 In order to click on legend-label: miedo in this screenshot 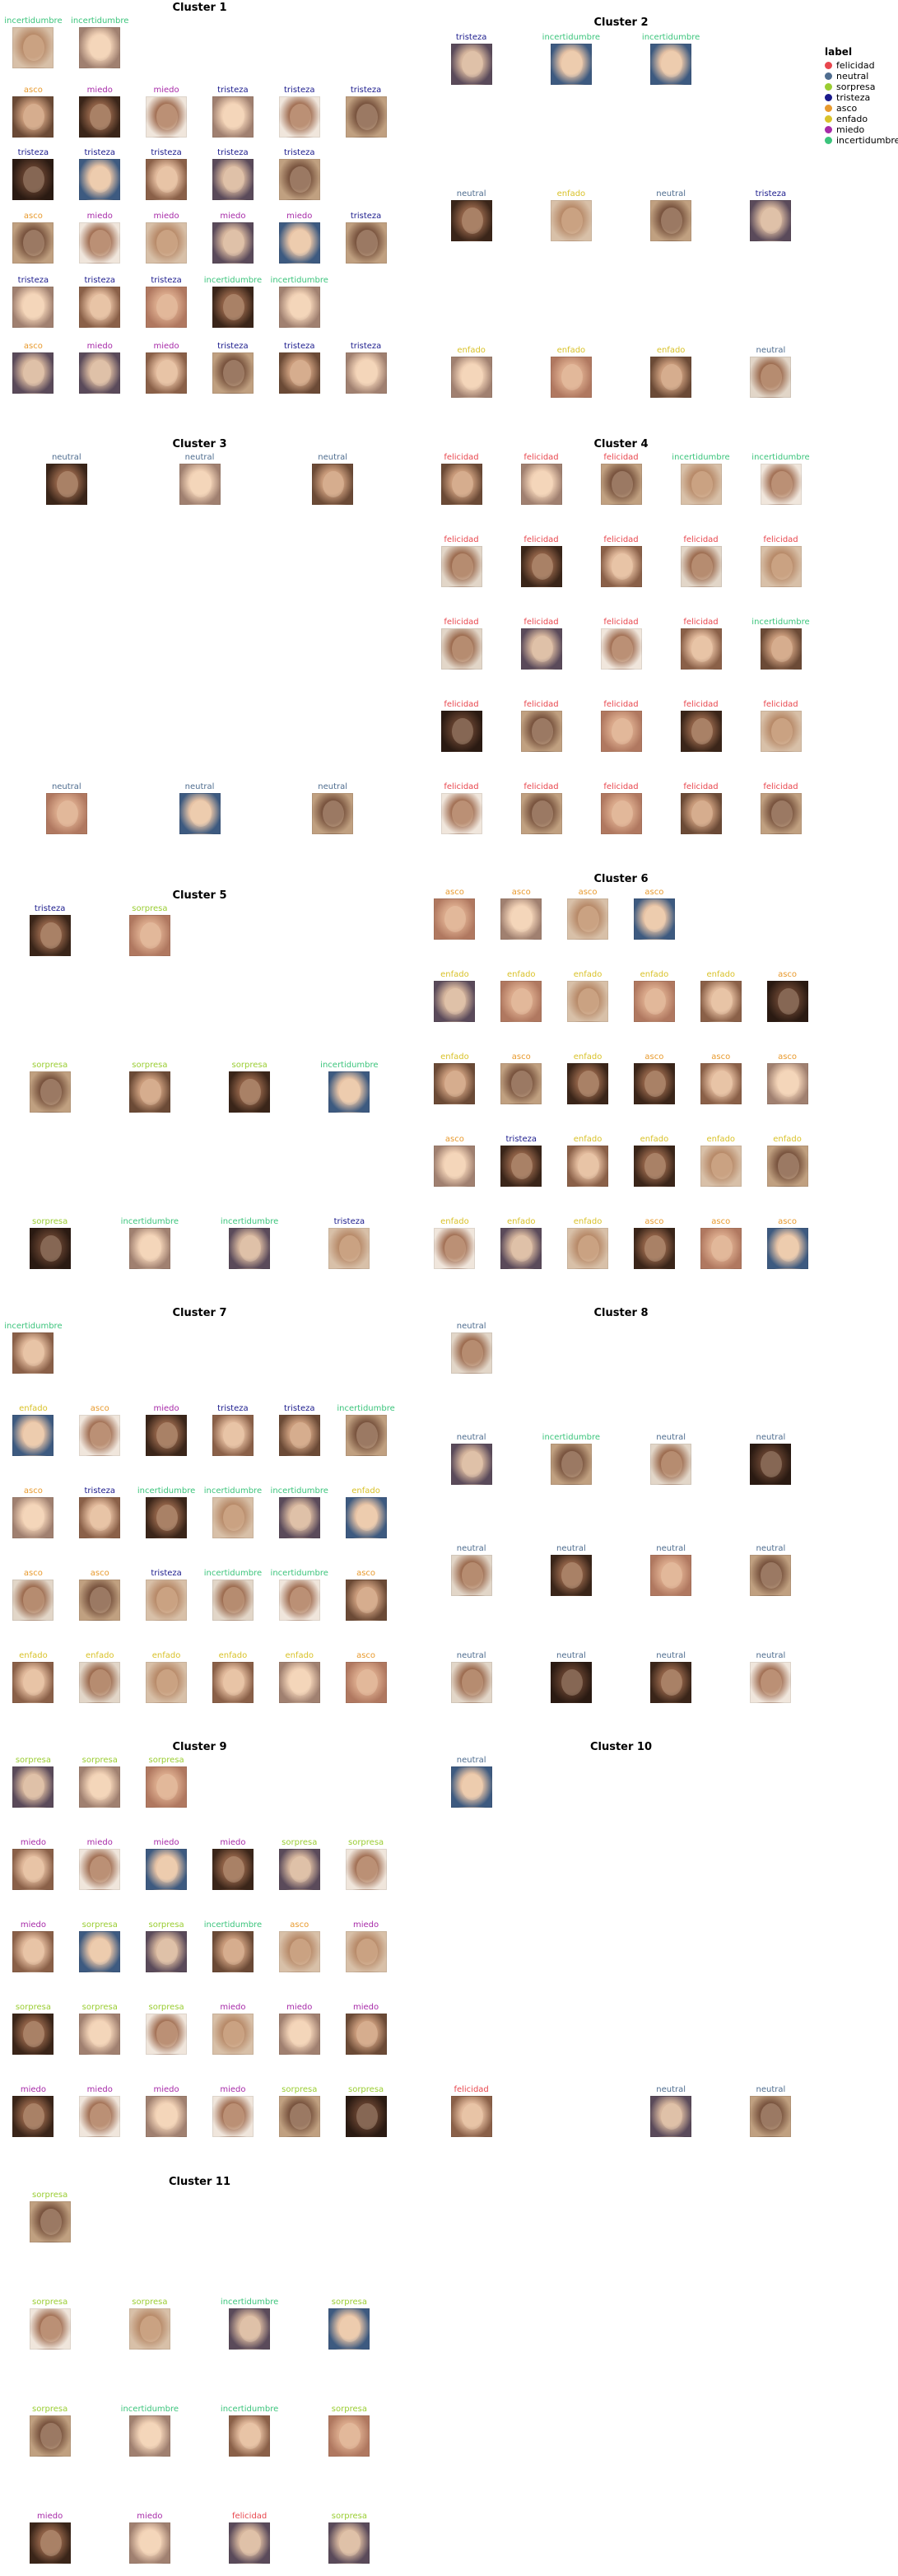, I will do `click(850, 129)`.